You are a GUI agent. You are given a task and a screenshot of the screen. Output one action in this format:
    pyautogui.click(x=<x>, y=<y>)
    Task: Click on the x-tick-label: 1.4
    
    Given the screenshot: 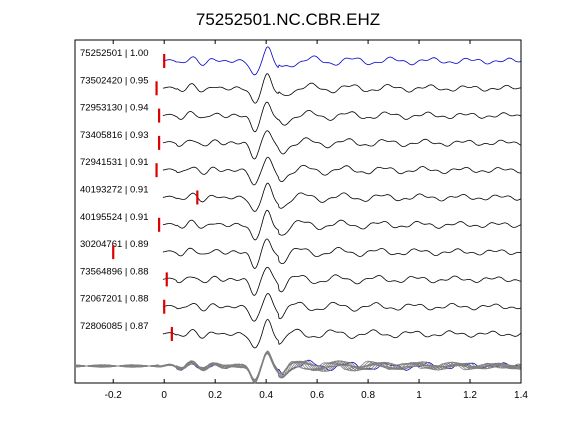 What is the action you would take?
    pyautogui.click(x=521, y=395)
    